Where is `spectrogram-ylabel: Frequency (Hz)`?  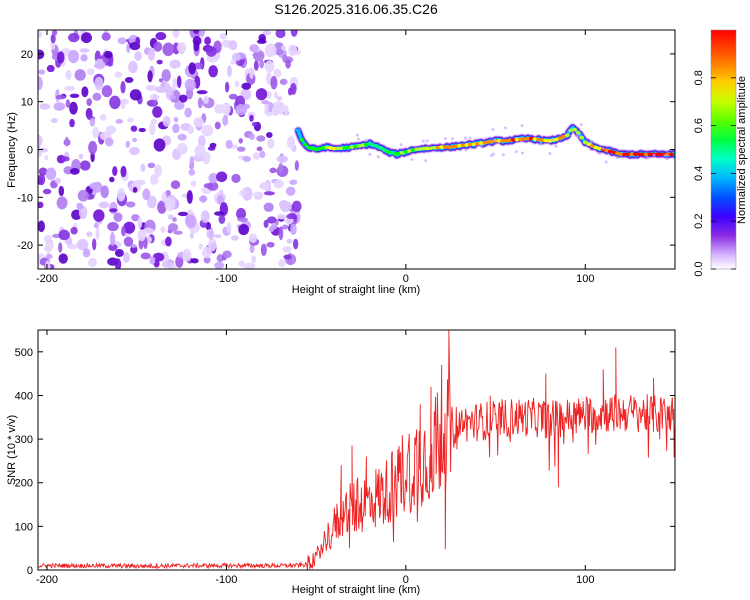
spectrogram-ylabel: Frequency (Hz) is located at coordinates (12, 150).